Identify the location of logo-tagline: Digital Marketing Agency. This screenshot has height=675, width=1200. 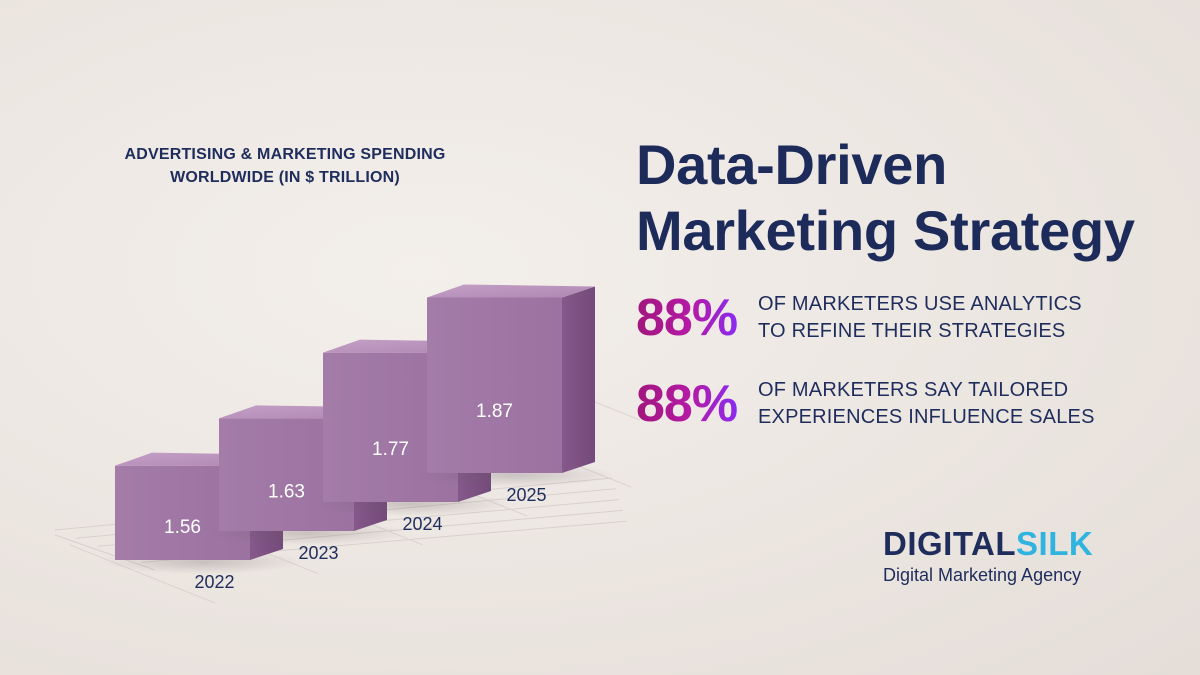
(982, 575).